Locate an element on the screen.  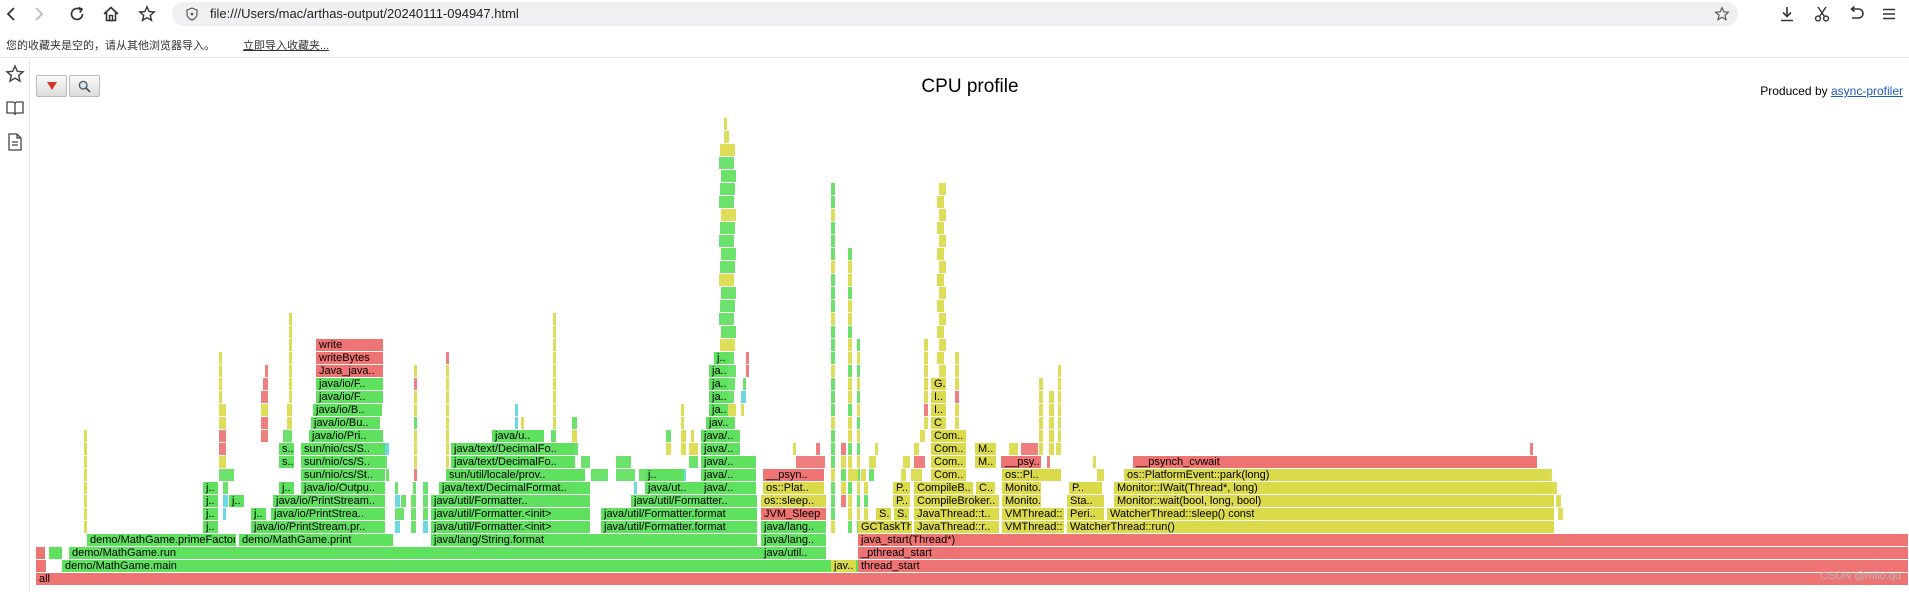
flame-frame is located at coordinates (40, 553).